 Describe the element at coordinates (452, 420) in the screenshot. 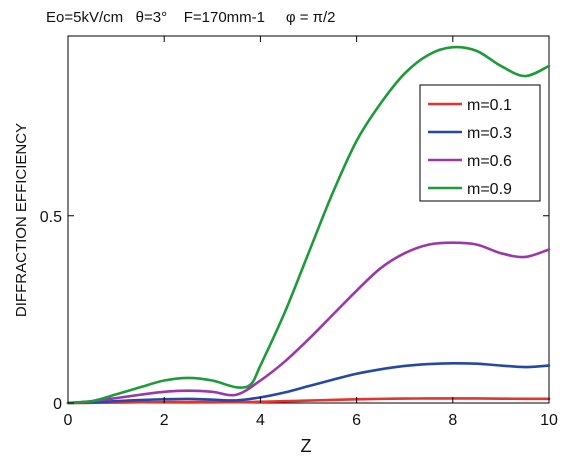

I see `x-tick-label: 8` at that location.